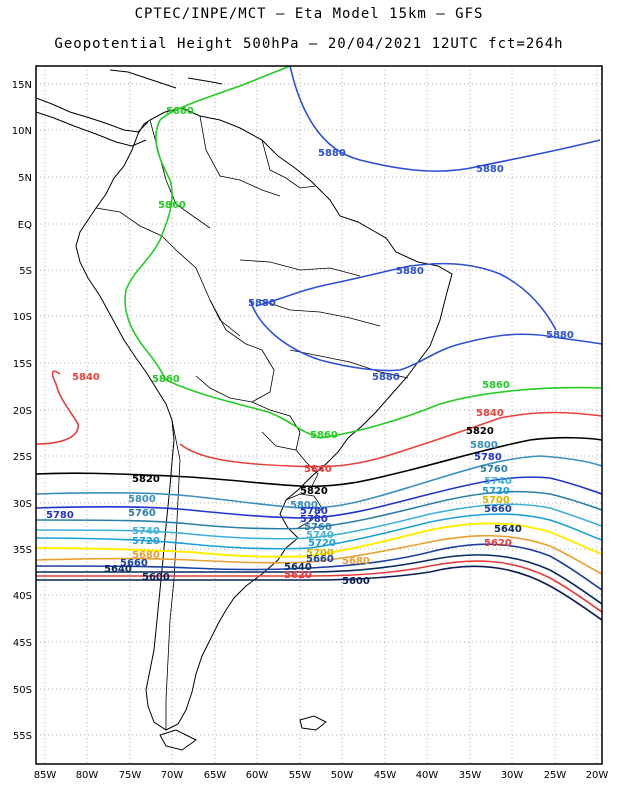 This screenshot has width=618, height=800. What do you see at coordinates (22, 690) in the screenshot?
I see `lat-label: 50S` at bounding box center [22, 690].